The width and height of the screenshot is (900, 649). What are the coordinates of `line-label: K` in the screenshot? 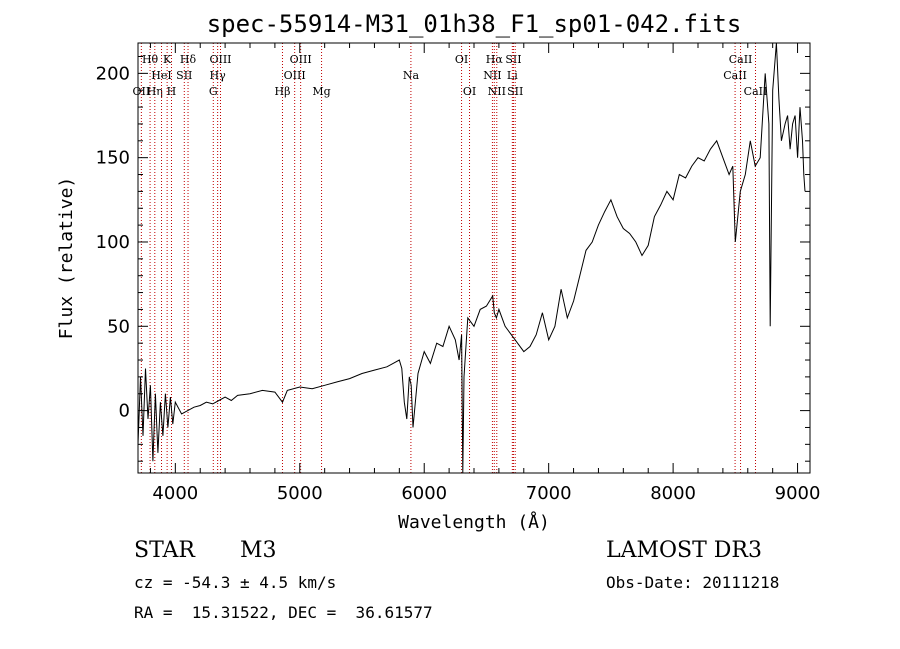 It's located at (167, 59).